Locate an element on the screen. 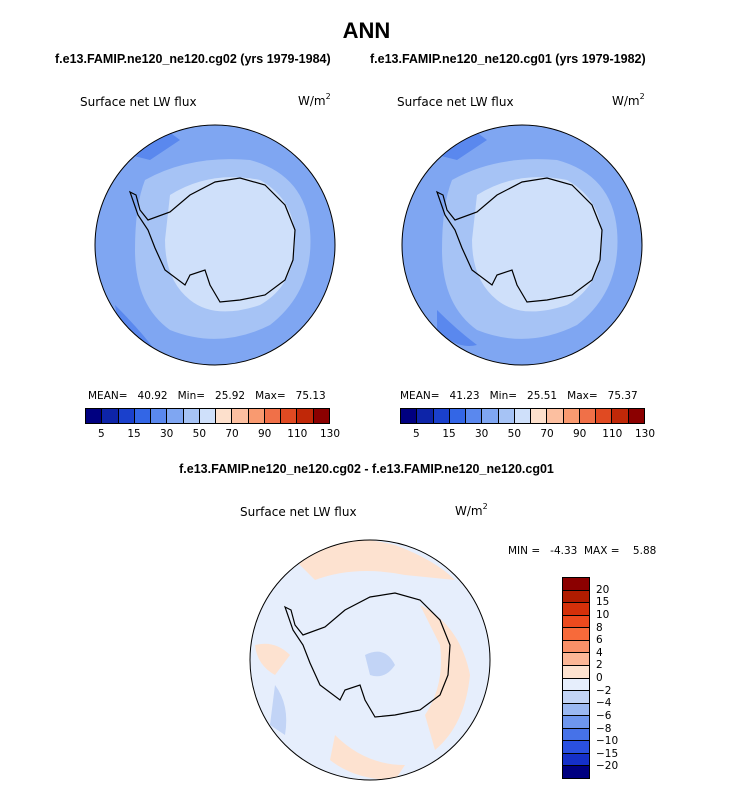  colorbar-tick-label: 20 is located at coordinates (603, 589).